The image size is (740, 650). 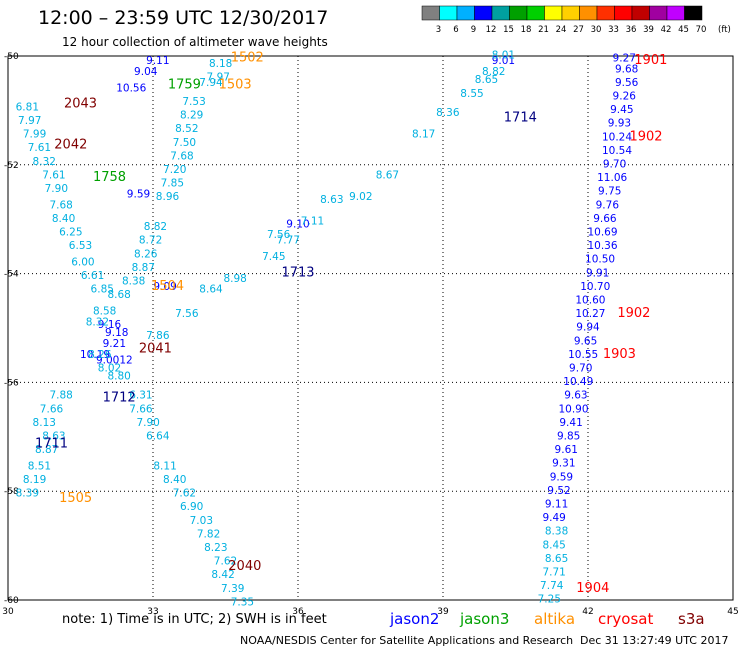 What do you see at coordinates (235, 85) in the screenshot?
I see `track-time-label: 1503` at bounding box center [235, 85].